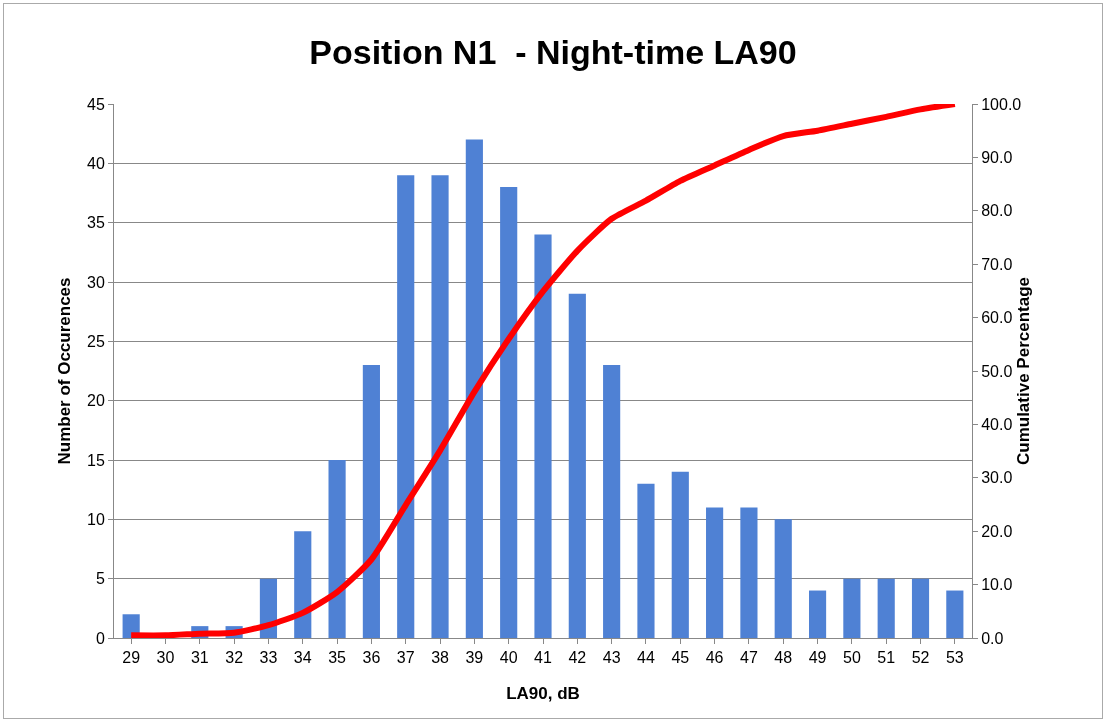 This screenshot has height=722, width=1106. Describe the element at coordinates (64, 371) in the screenshot. I see `y-axis-title: Number of Occurences` at that location.